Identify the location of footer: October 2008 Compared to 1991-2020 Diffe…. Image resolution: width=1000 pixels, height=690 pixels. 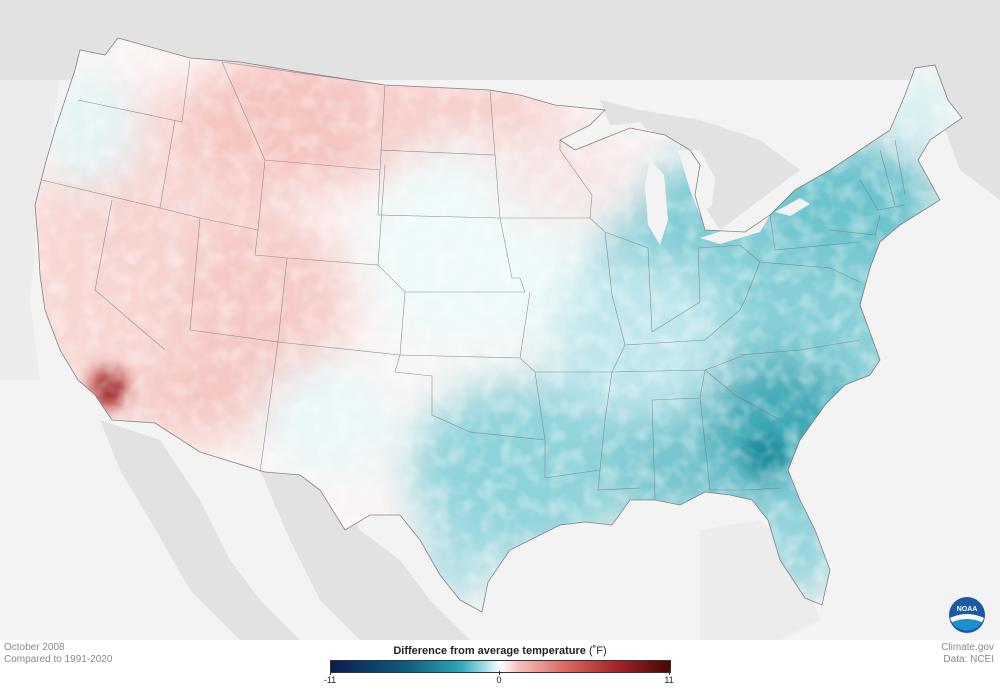
(500, 665).